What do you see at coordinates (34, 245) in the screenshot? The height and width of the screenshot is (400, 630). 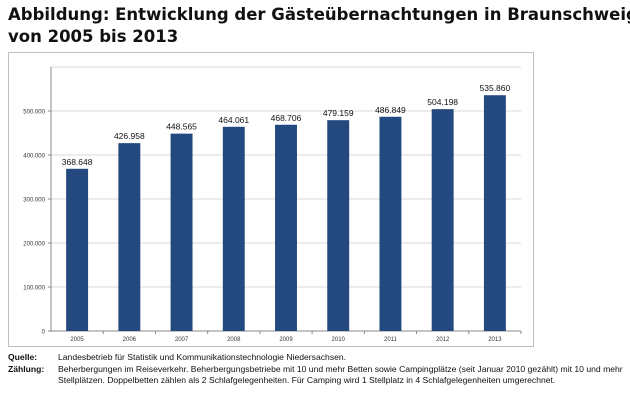 I see `y-tick-label: 200.000` at bounding box center [34, 245].